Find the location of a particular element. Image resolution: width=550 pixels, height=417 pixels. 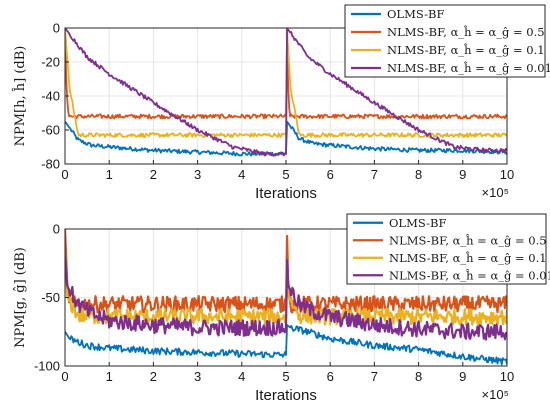

y-tick-label: -20 is located at coordinates (50, 62).